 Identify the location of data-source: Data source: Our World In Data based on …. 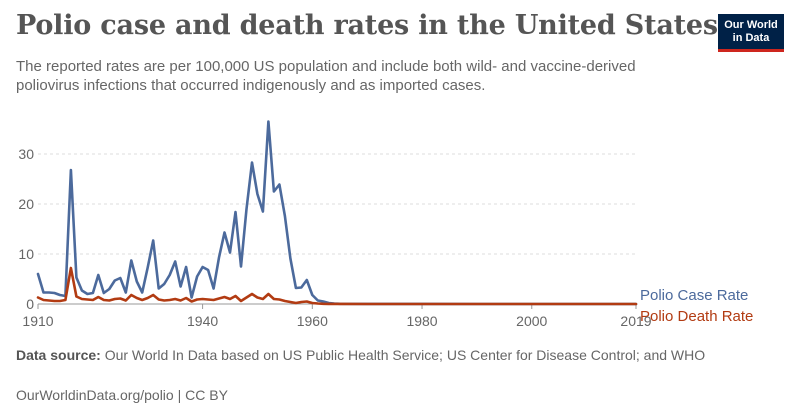
(376, 355).